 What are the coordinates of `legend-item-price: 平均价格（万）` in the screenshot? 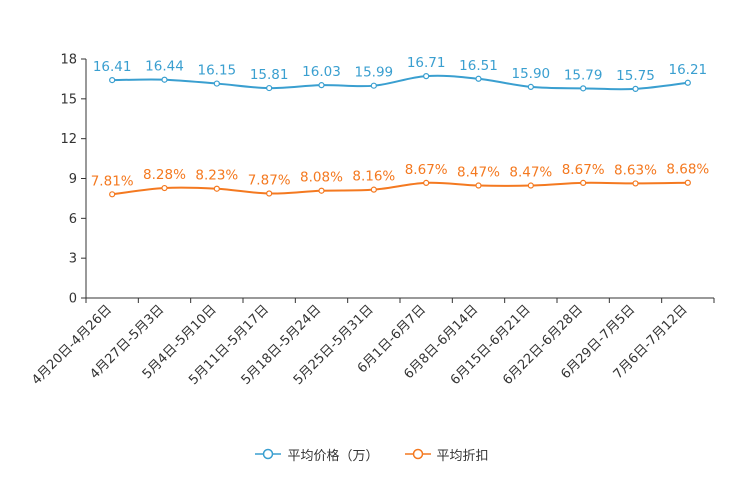 It's located at (317, 454).